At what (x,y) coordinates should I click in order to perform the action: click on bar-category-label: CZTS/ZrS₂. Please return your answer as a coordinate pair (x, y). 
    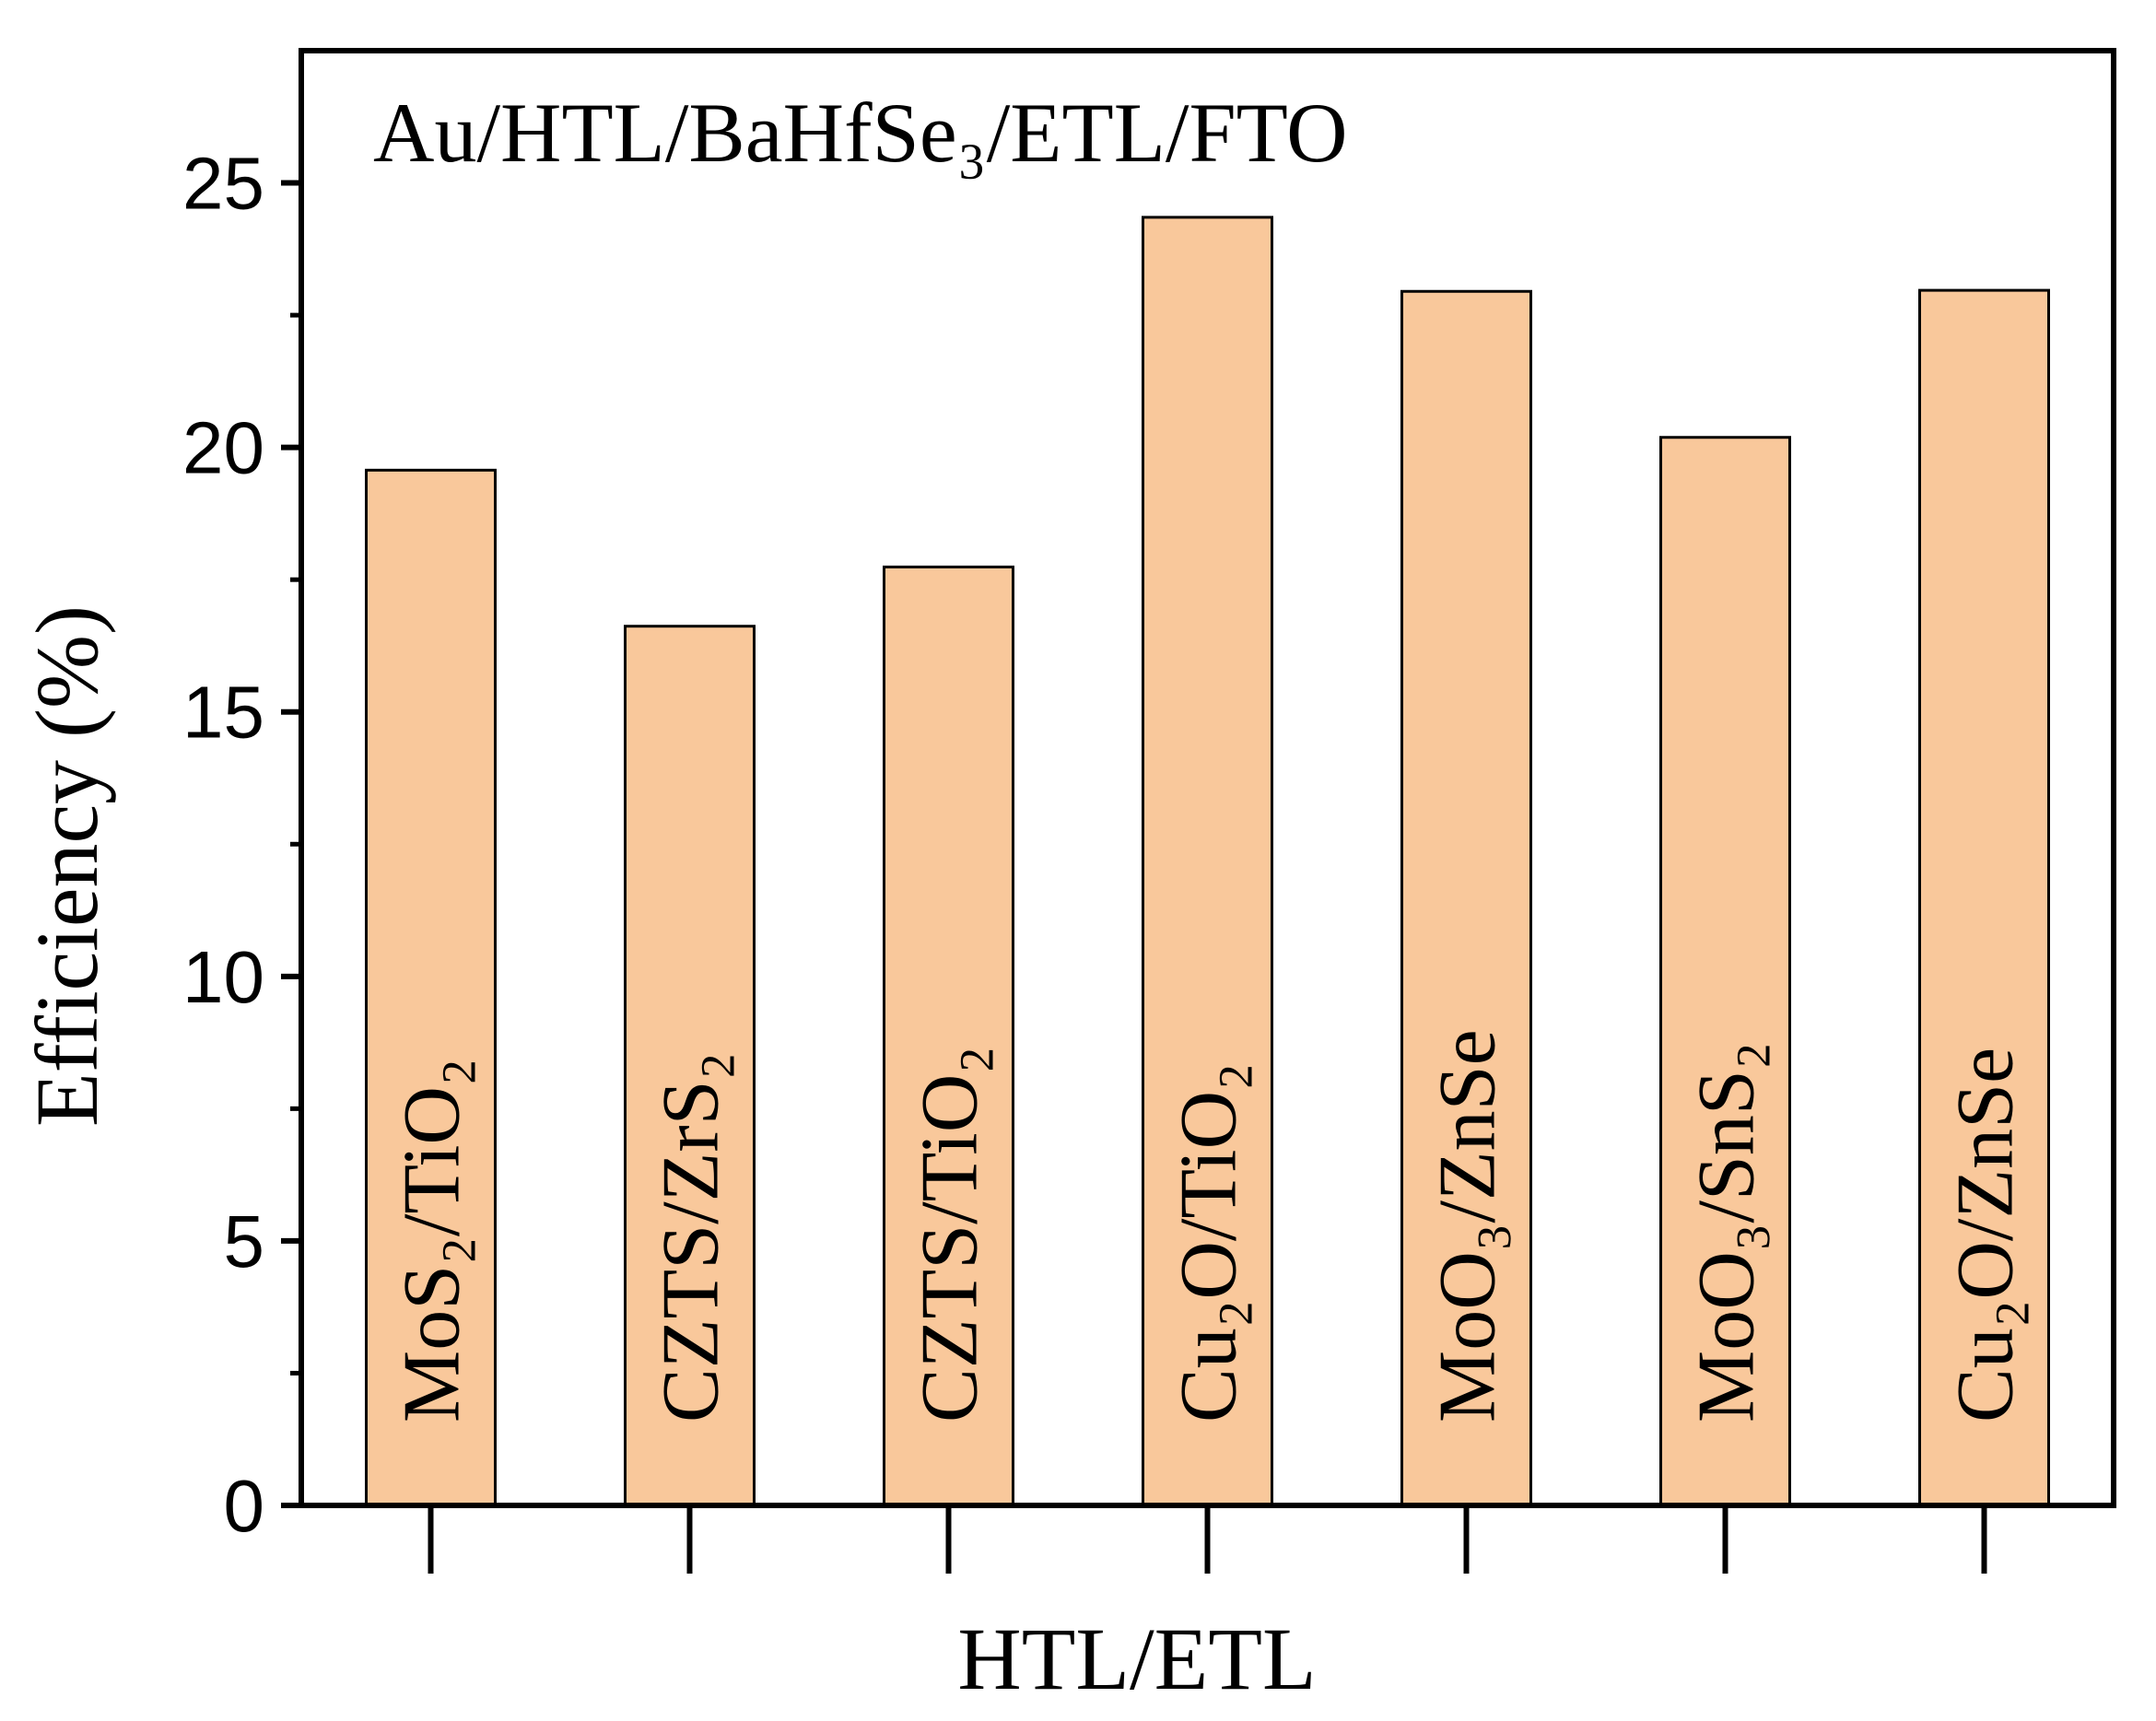
    Looking at the image, I should click on (691, 1237).